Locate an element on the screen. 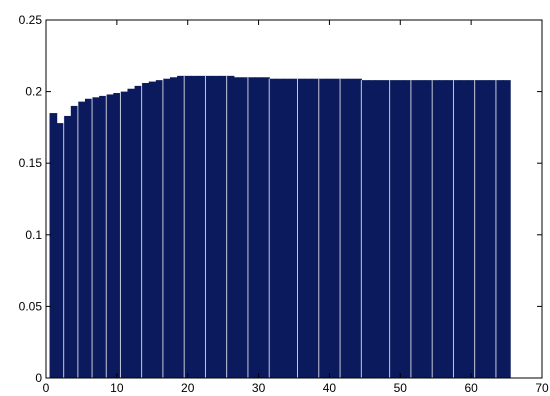 Image resolution: width=550 pixels, height=396 pixels. x-tick-label-10: 10 is located at coordinates (117, 388).